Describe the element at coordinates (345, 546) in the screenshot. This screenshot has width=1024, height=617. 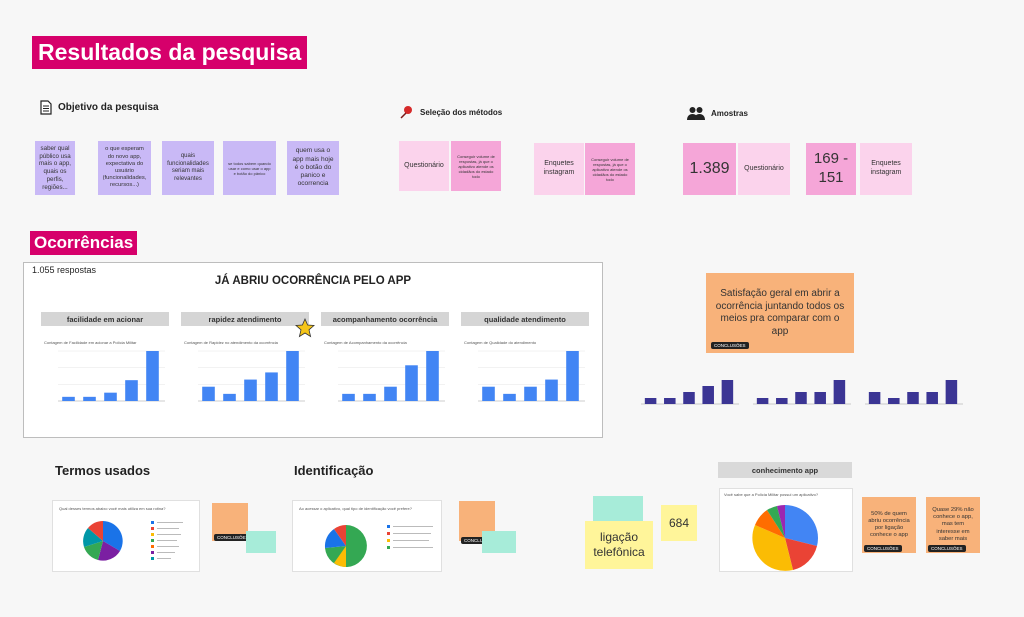
I see `identificacao-pie-chart` at that location.